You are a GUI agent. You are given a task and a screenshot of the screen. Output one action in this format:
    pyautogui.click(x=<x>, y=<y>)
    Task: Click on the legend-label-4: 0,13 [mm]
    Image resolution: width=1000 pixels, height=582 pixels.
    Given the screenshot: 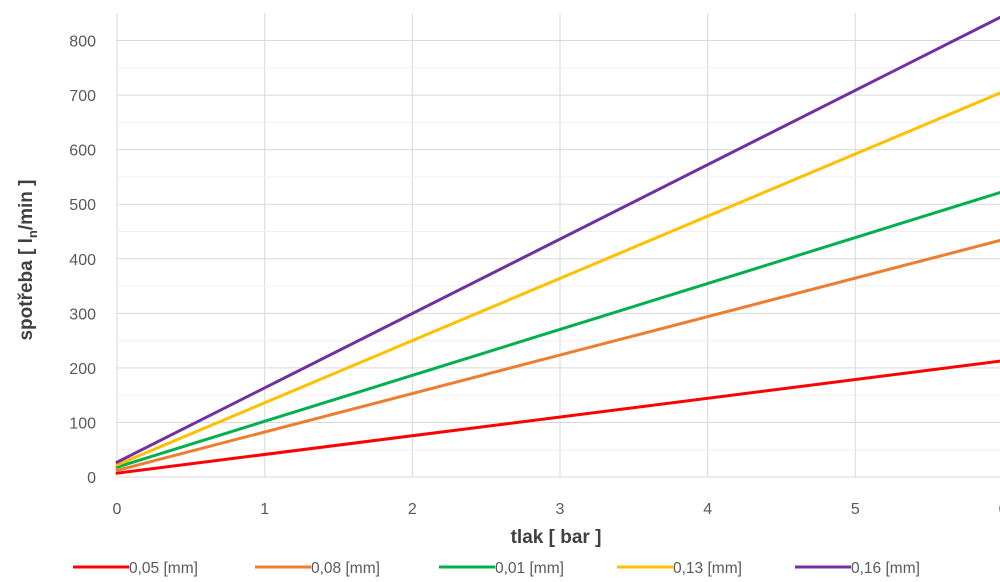 What is the action you would take?
    pyautogui.click(x=707, y=568)
    